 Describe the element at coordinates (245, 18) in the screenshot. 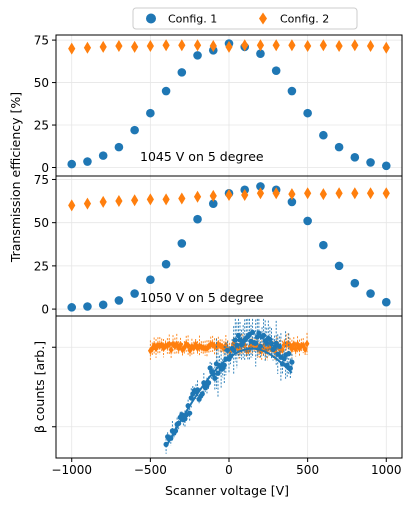

I see `legend: Config. 1 Config. 2` at that location.